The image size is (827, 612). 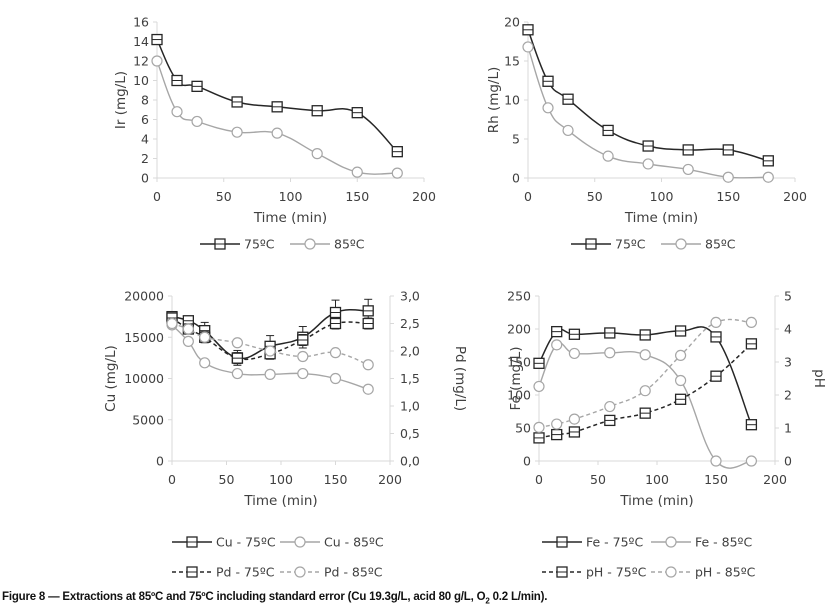 What do you see at coordinates (519, 395) in the screenshot?
I see `y-tick-label: 100` at bounding box center [519, 395].